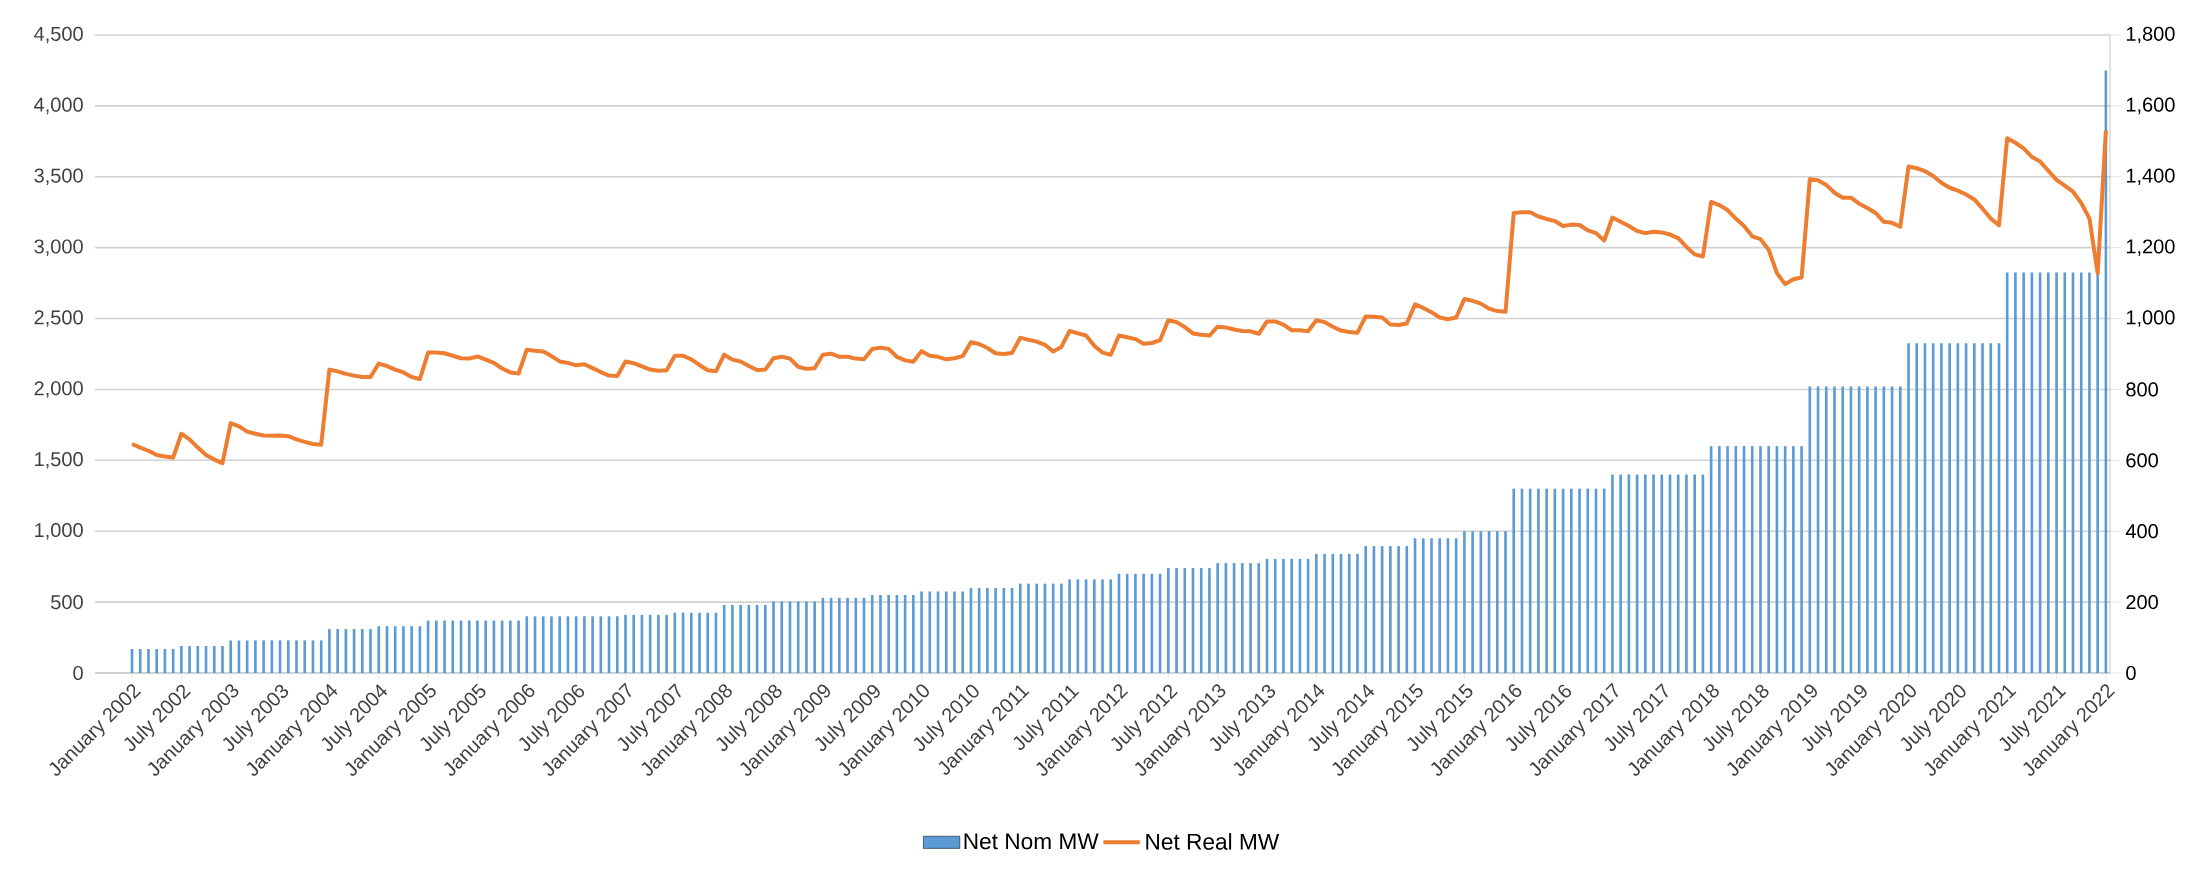 The image size is (2207, 877). What do you see at coordinates (58, 247) in the screenshot?
I see `y-tick-label: 3,000` at bounding box center [58, 247].